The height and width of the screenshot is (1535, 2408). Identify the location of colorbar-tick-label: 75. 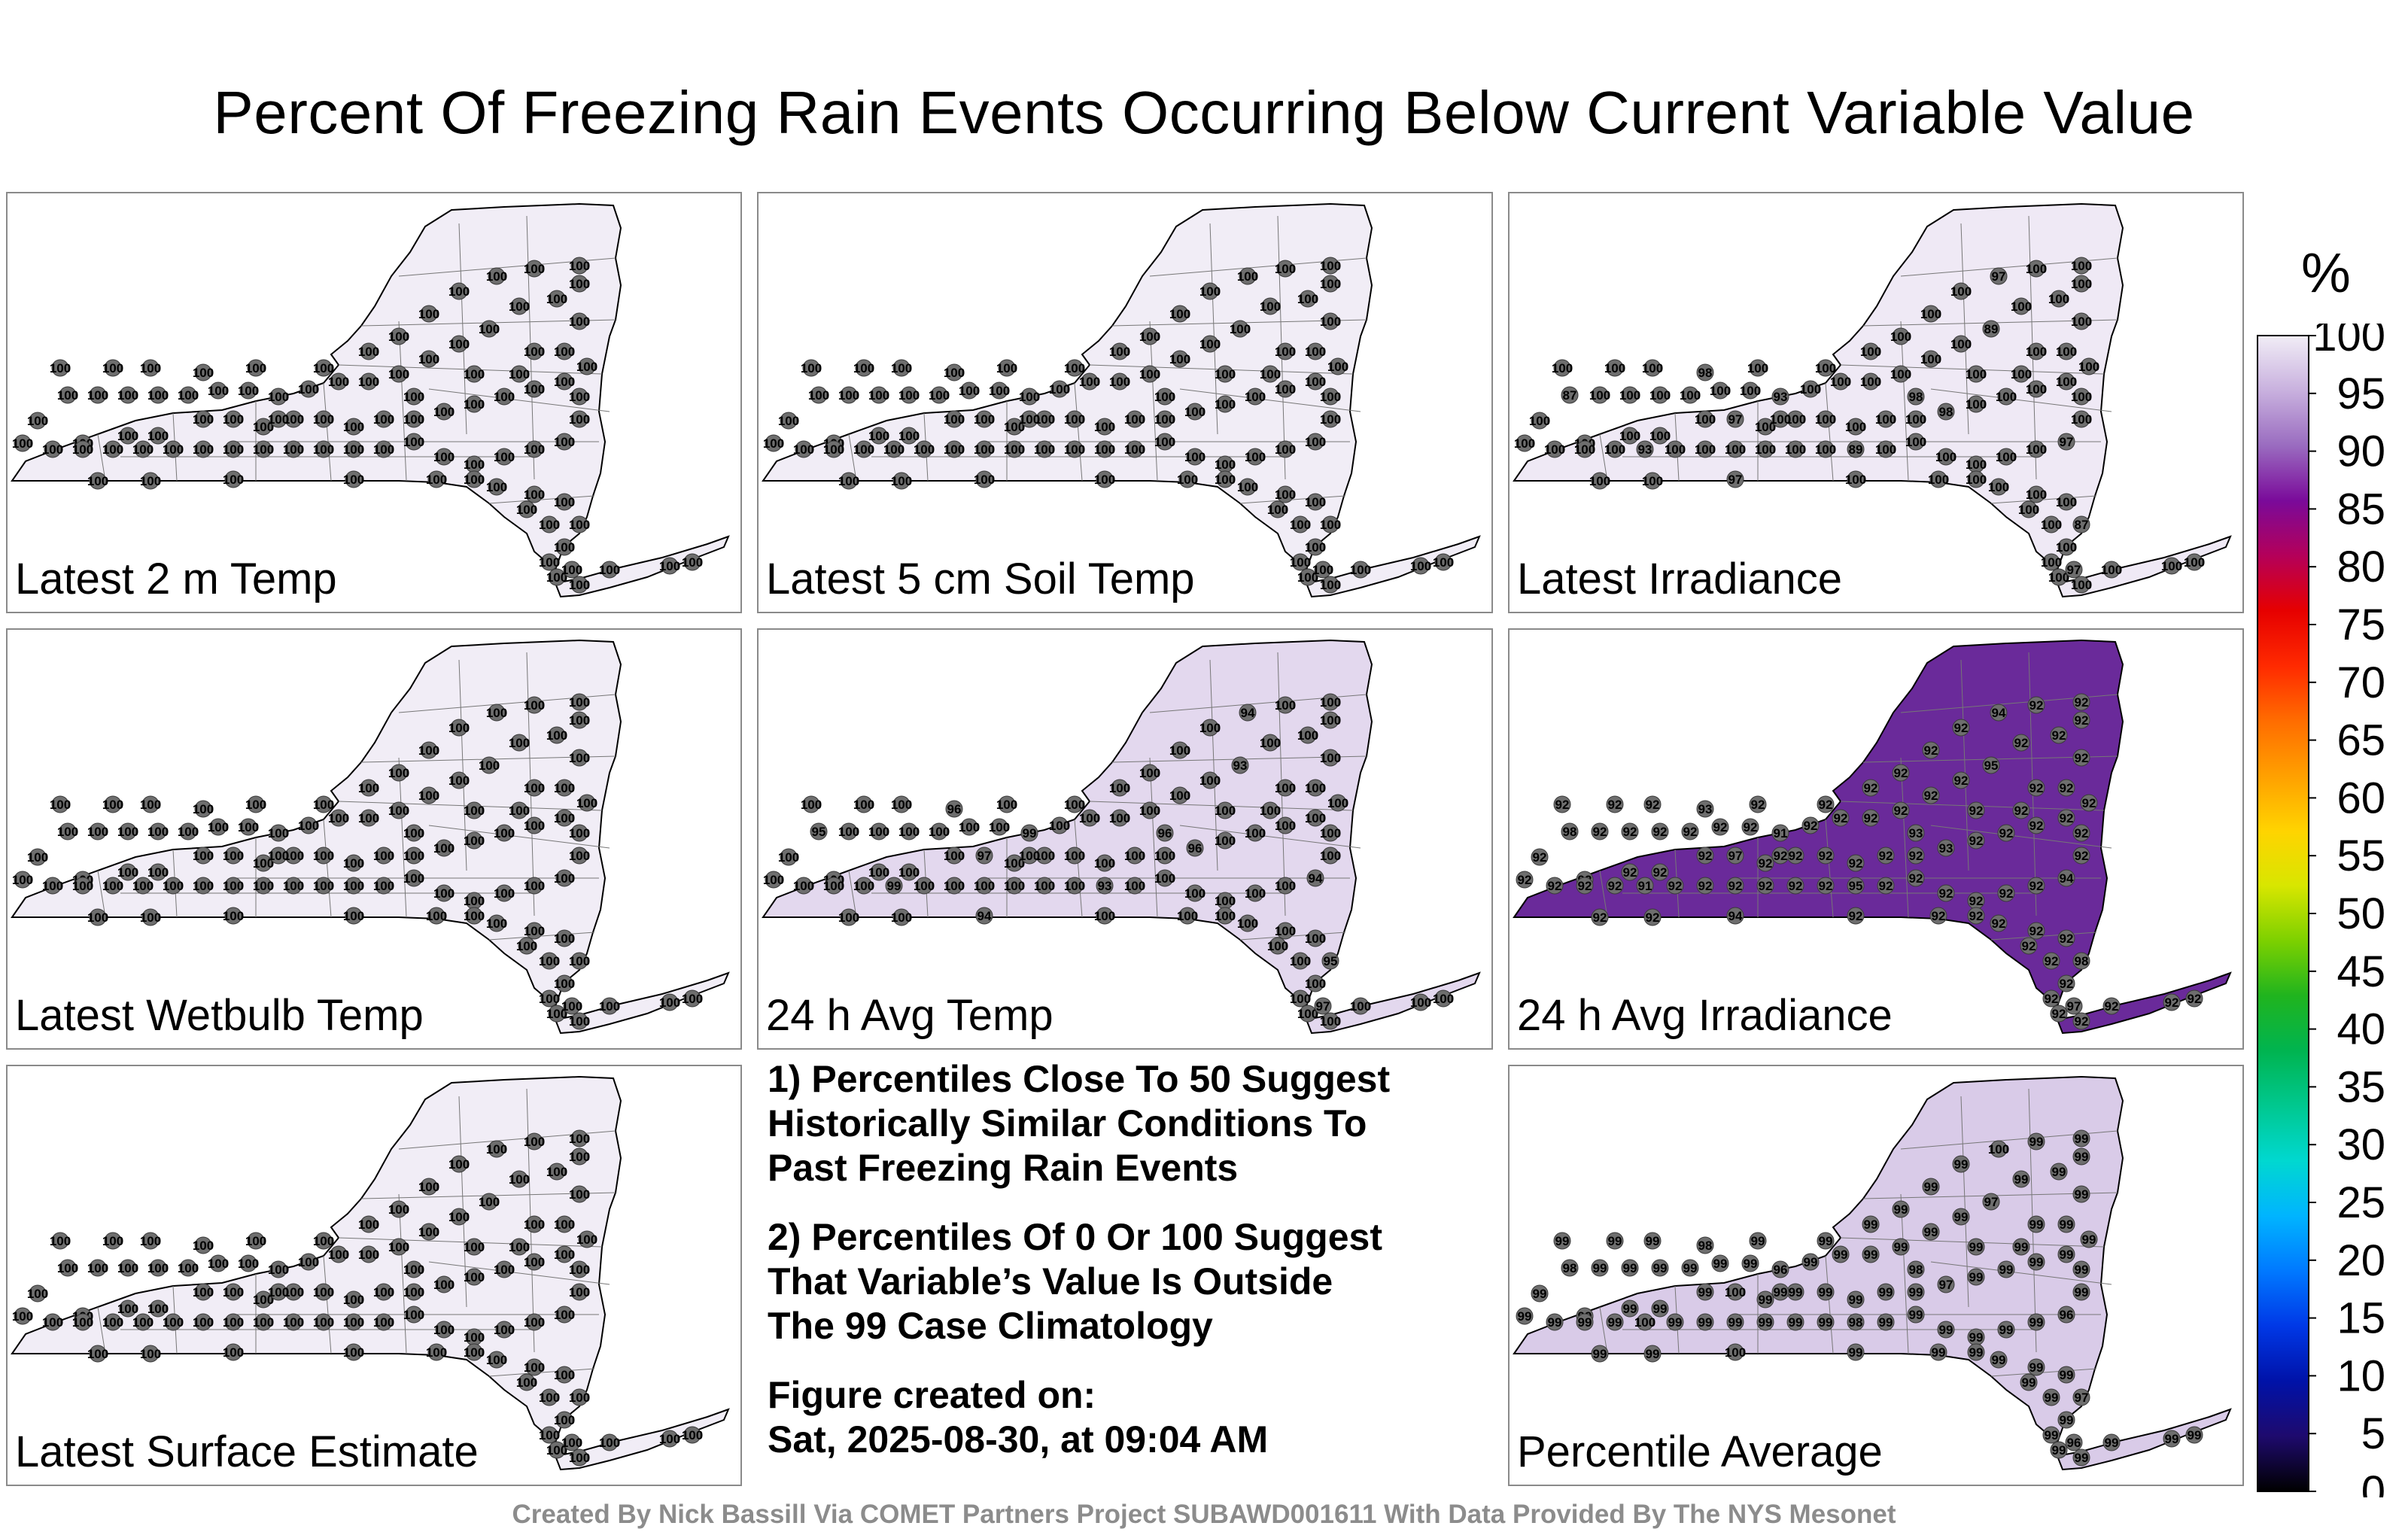
(2361, 624).